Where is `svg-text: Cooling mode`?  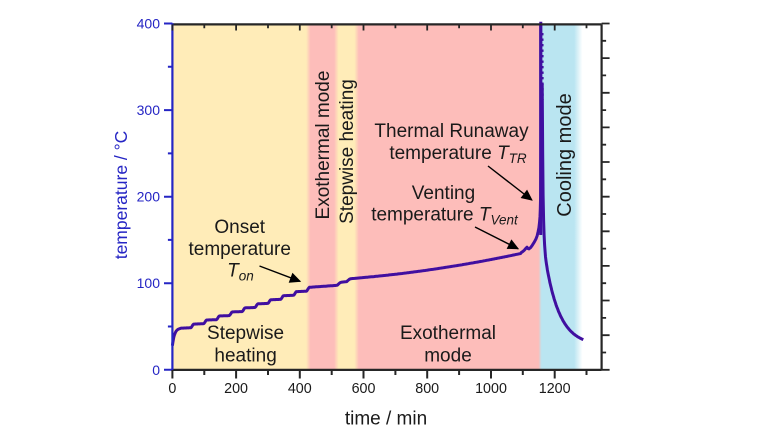
svg-text: Cooling mode is located at coordinates (565, 154).